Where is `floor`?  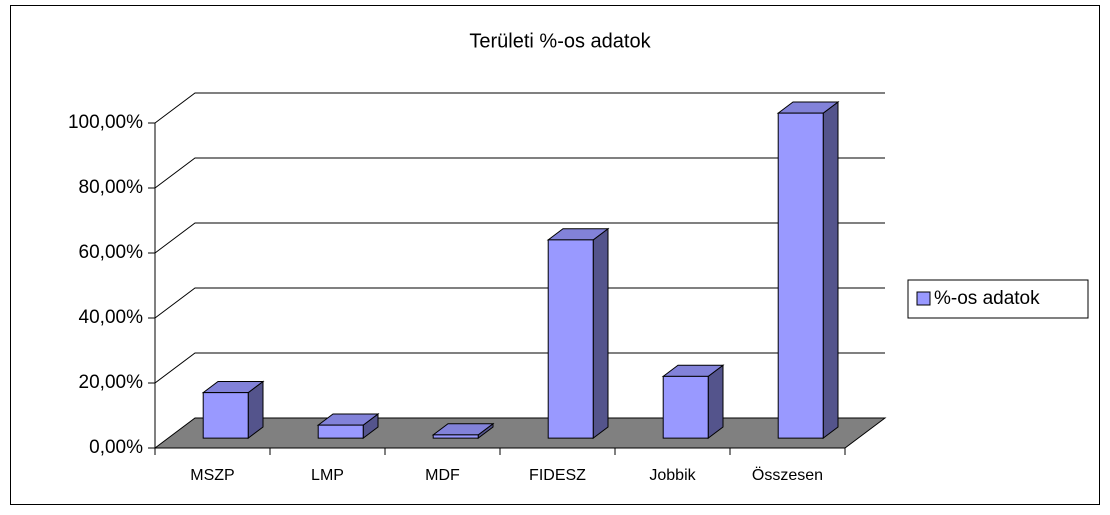
floor is located at coordinates (520, 433).